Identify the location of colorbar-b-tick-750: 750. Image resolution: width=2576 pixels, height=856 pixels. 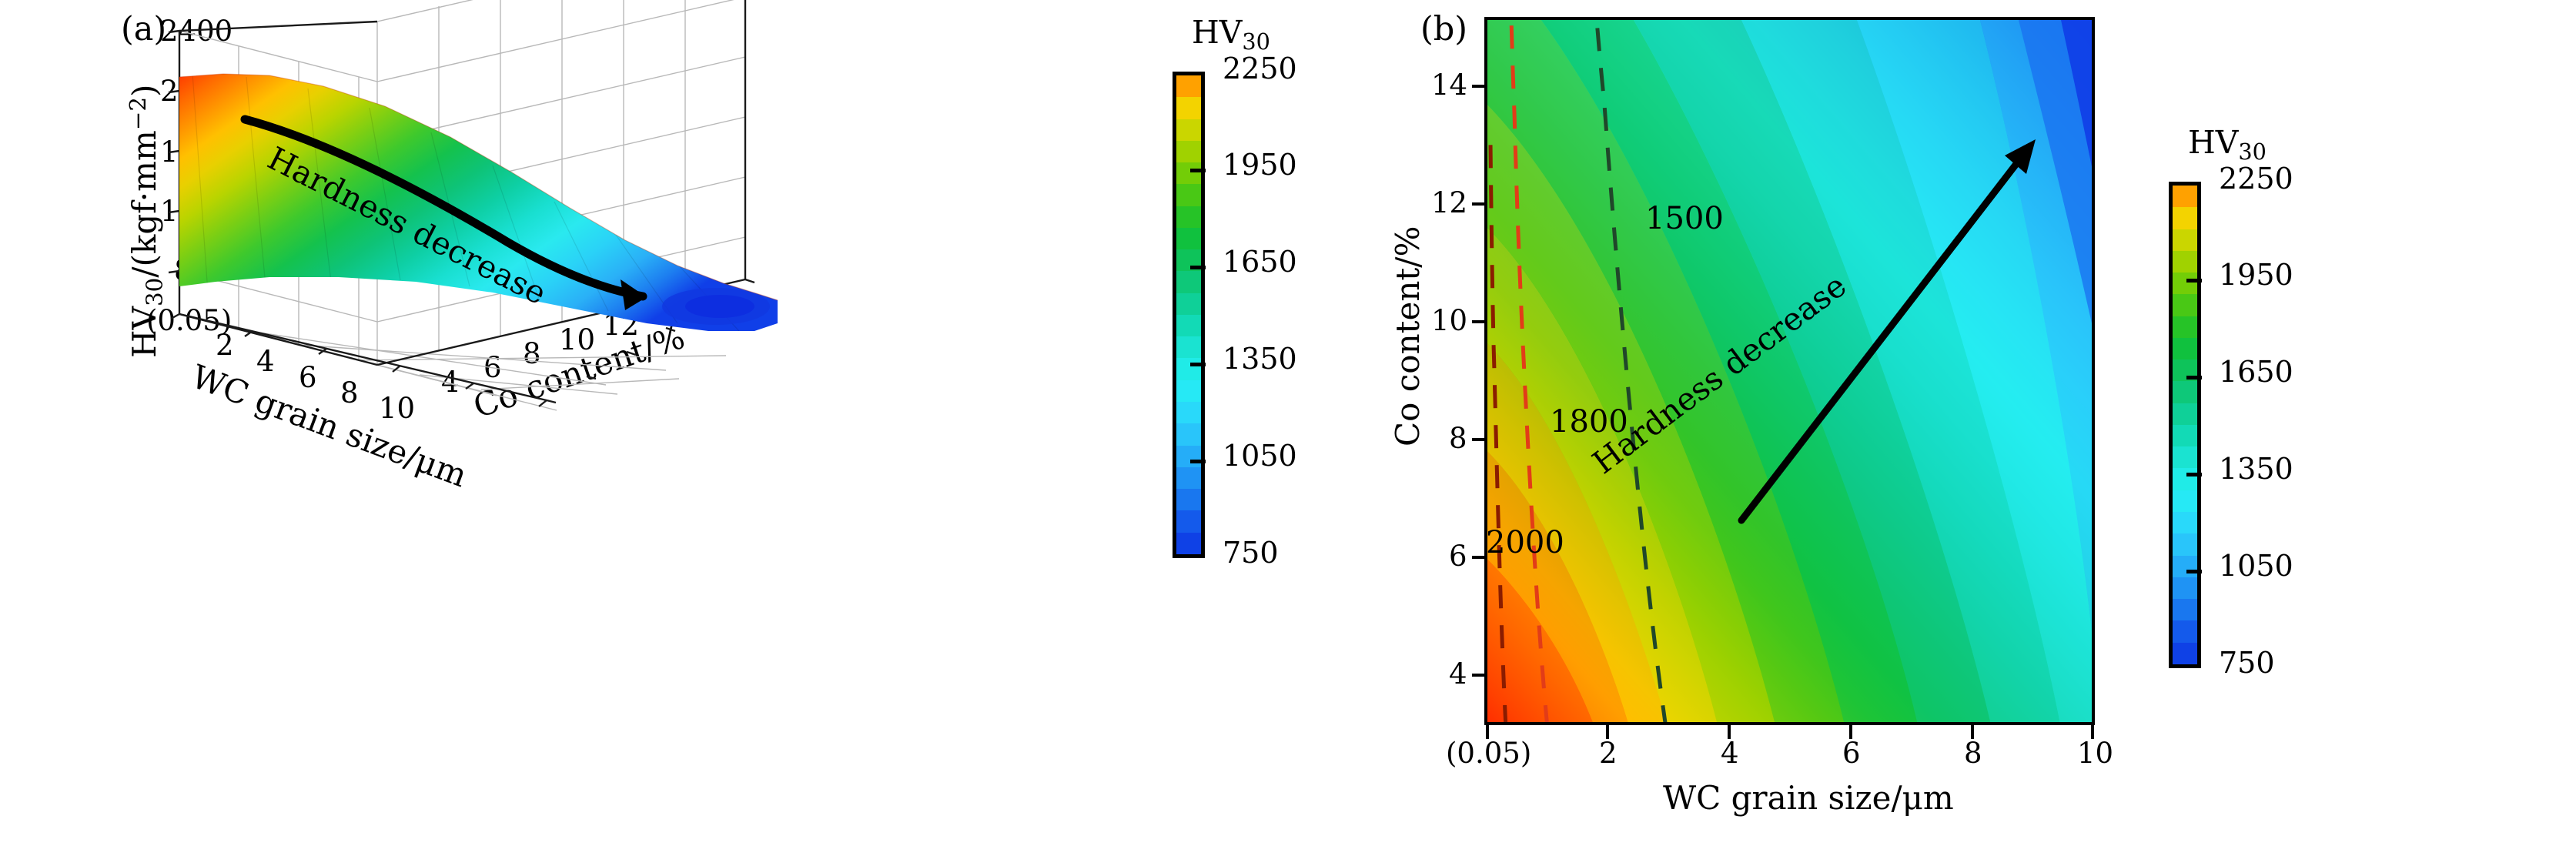
(2247, 663).